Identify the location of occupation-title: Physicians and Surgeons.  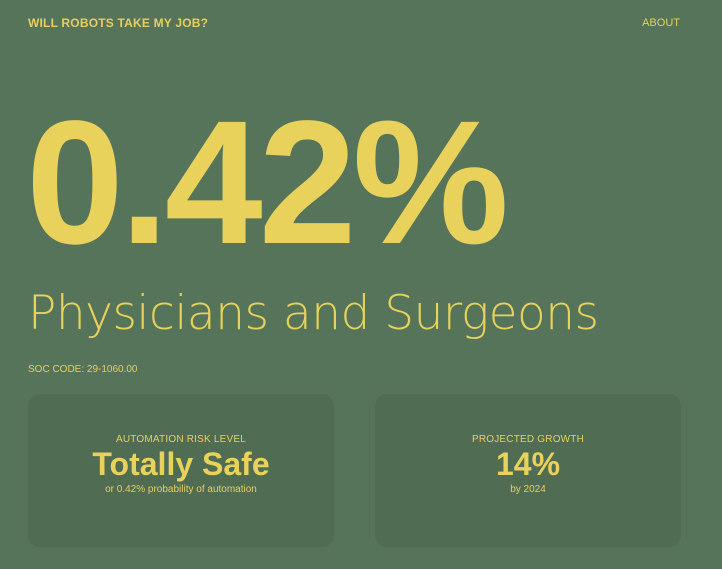
(313, 313).